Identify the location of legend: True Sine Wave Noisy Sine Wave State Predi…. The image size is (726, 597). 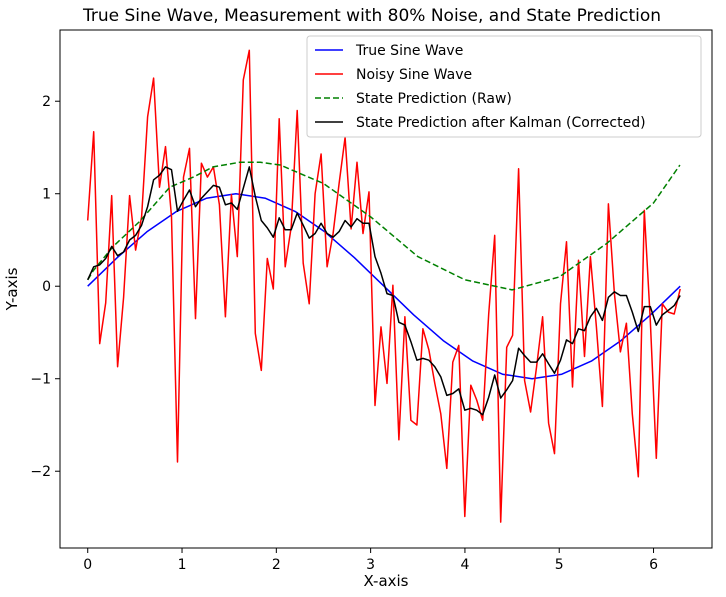
(504, 86).